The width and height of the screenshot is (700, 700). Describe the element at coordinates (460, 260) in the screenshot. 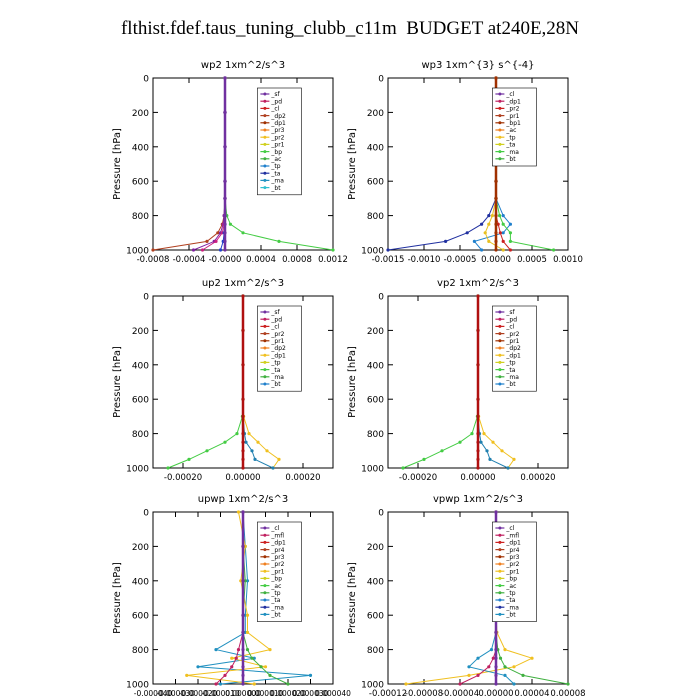

I see `x-tick-label: -0.0005` at that location.